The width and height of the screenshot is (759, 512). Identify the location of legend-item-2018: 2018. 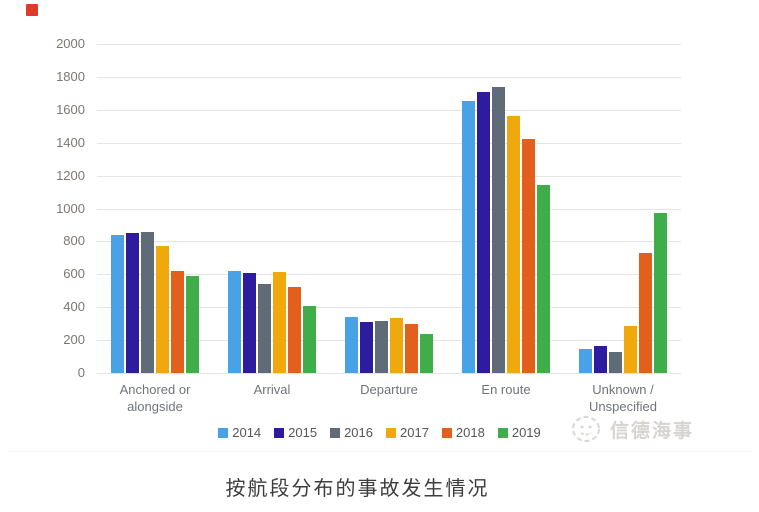
(463, 432).